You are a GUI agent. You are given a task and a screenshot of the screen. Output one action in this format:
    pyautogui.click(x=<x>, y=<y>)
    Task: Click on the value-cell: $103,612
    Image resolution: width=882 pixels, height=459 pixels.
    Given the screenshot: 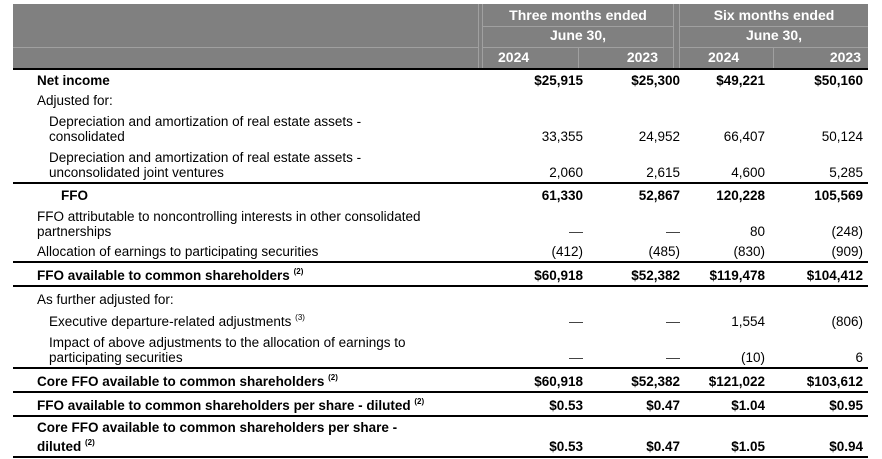 What is the action you would take?
    pyautogui.click(x=834, y=381)
    